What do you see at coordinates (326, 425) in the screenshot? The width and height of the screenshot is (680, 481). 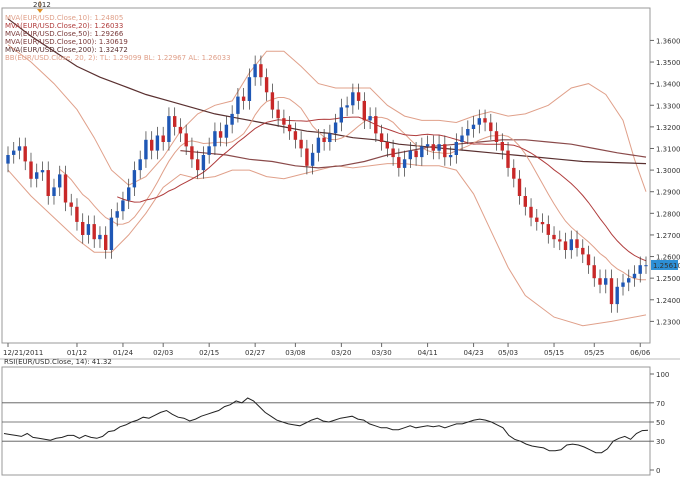 I see `rsi-line` at bounding box center [326, 425].